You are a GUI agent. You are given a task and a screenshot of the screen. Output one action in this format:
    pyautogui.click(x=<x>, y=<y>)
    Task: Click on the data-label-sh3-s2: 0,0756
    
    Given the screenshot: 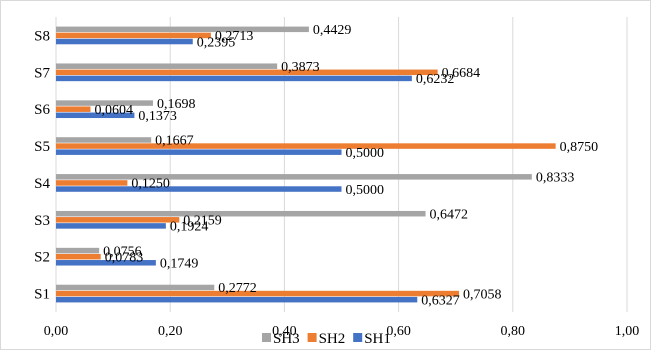 What is the action you would take?
    pyautogui.click(x=122, y=251)
    